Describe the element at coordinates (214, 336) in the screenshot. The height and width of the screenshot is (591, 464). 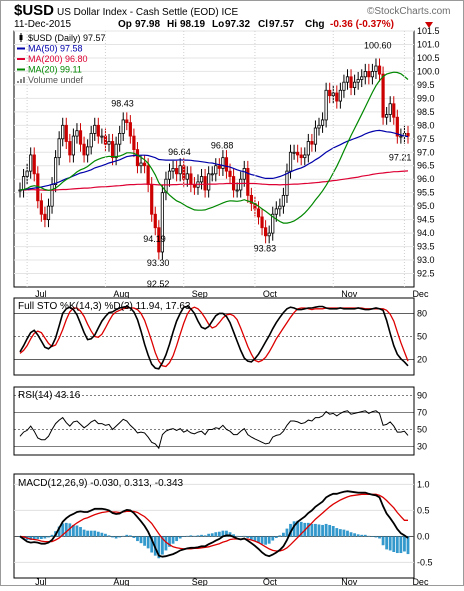
I see `stochastic-gridlines` at that location.